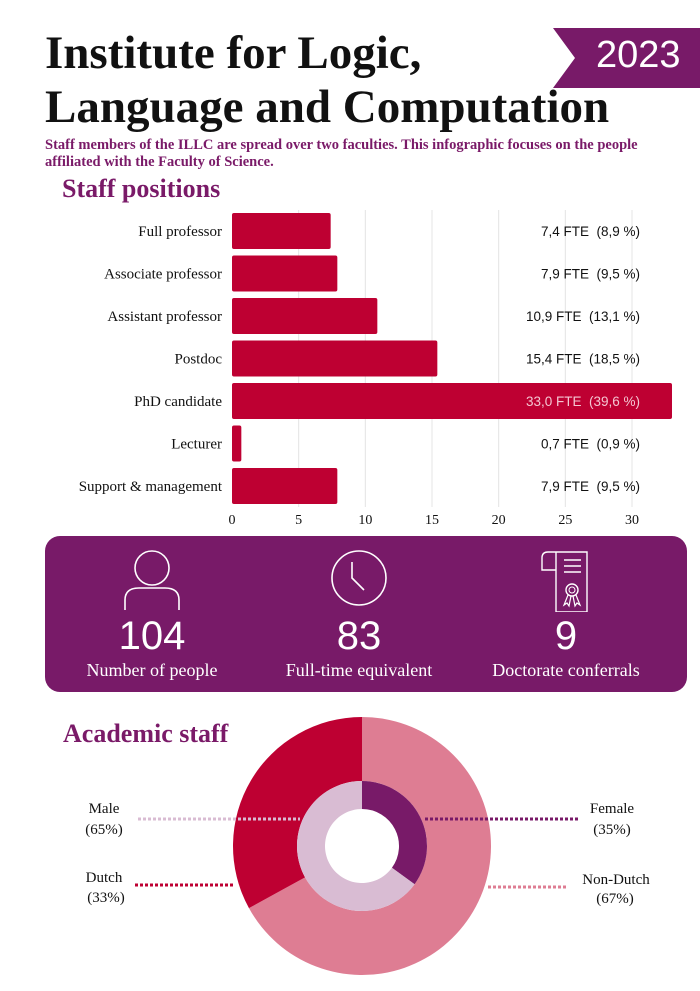 The height and width of the screenshot is (991, 700). What do you see at coordinates (583, 359) in the screenshot?
I see `data-label: 15,4 FTE (18,5 %)` at bounding box center [583, 359].